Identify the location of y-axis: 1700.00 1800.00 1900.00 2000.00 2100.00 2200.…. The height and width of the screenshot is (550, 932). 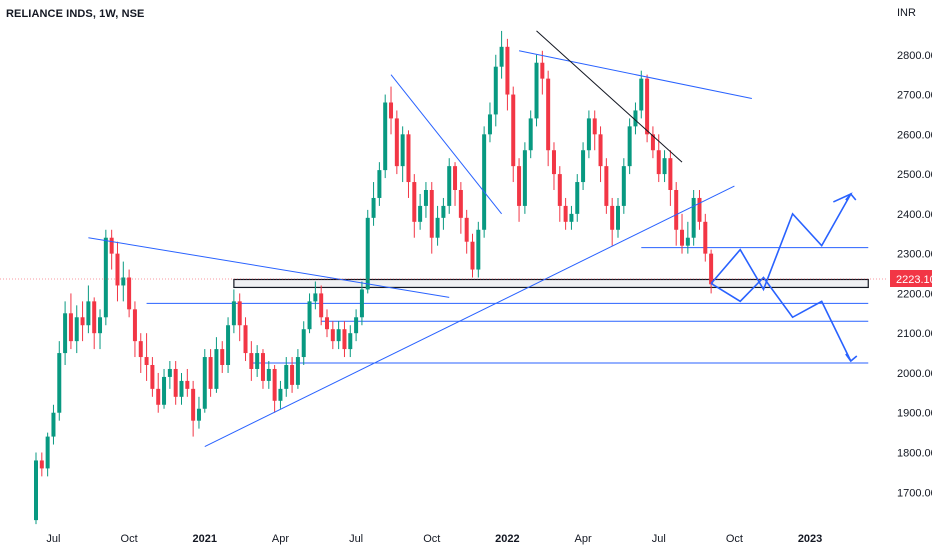
(914, 275).